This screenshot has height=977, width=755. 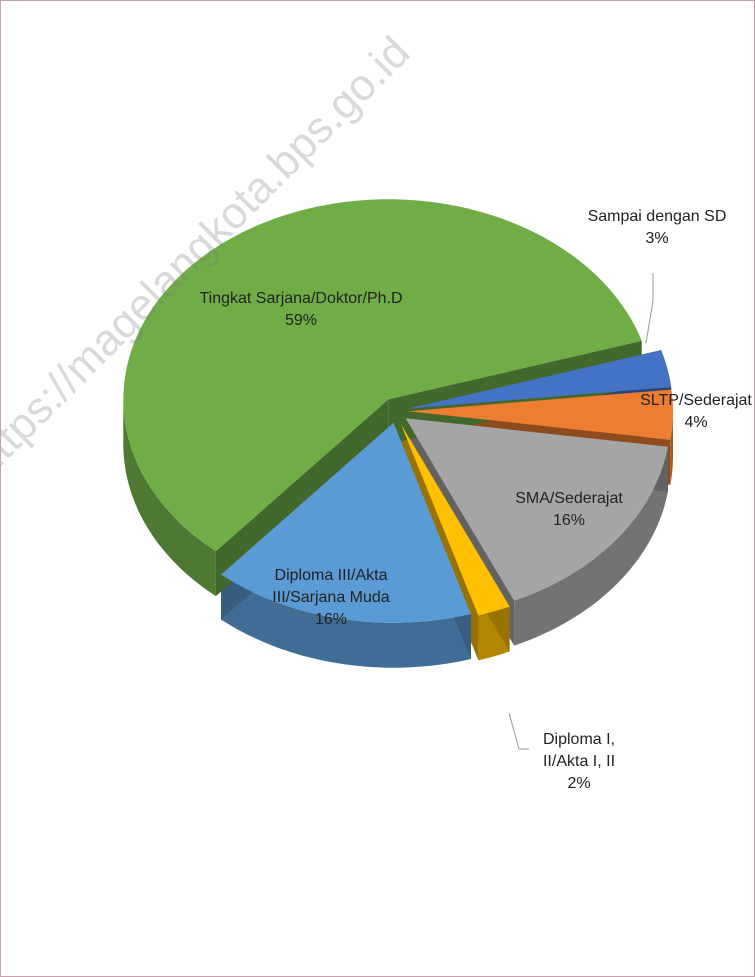 I want to click on value-label: 4%, so click(x=696, y=422).